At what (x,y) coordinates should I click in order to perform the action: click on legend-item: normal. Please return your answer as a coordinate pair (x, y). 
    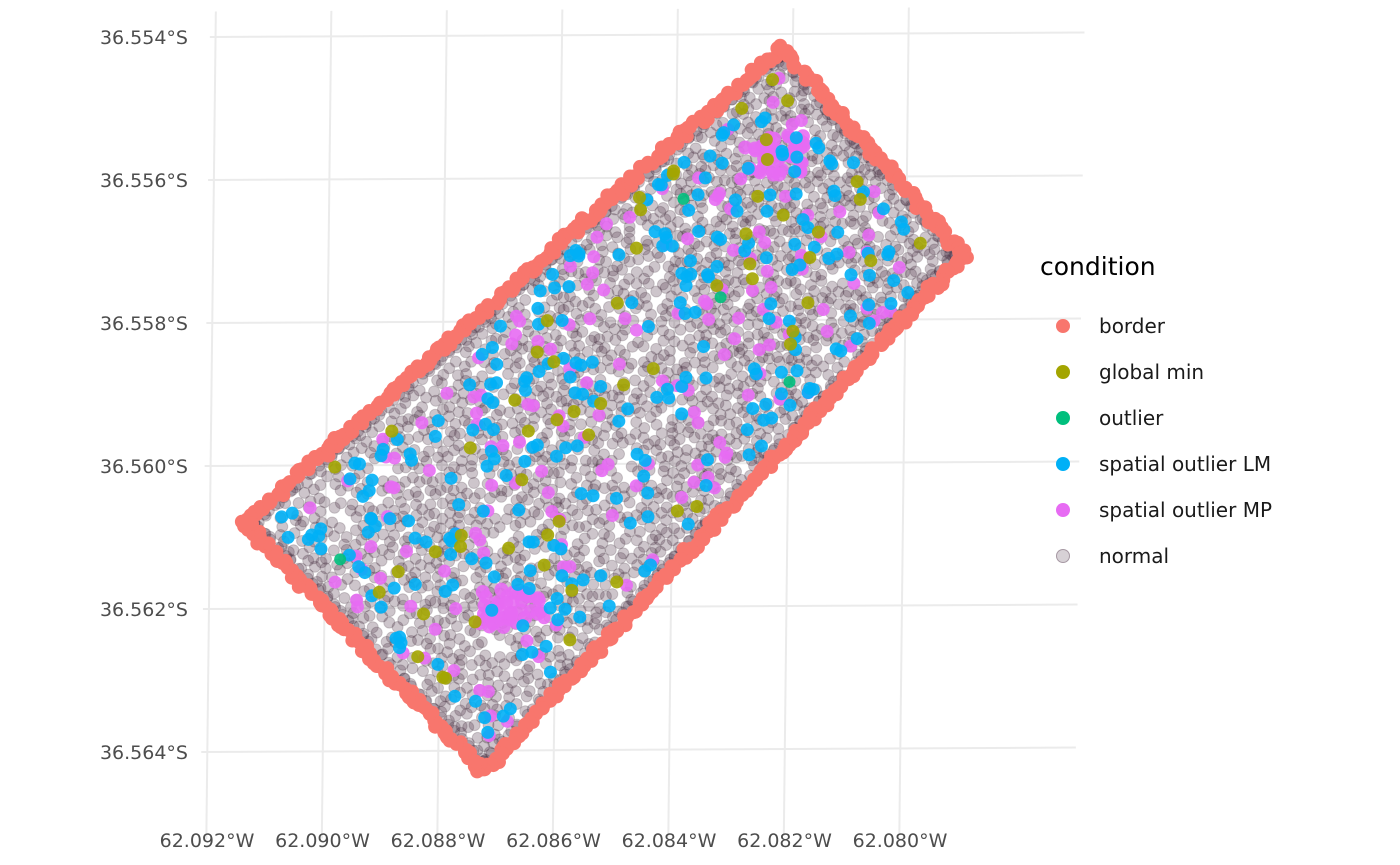
    Looking at the image, I should click on (1156, 556).